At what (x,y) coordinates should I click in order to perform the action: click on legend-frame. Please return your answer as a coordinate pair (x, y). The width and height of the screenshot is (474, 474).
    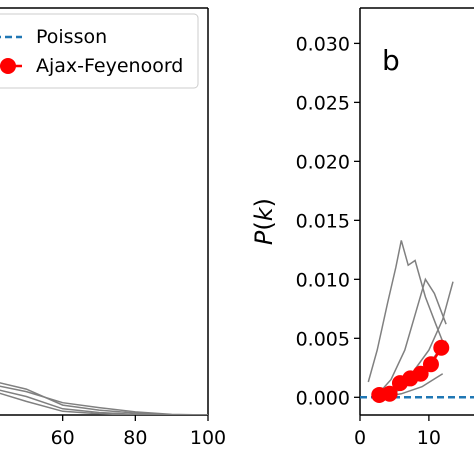
    Looking at the image, I should click on (99, 51).